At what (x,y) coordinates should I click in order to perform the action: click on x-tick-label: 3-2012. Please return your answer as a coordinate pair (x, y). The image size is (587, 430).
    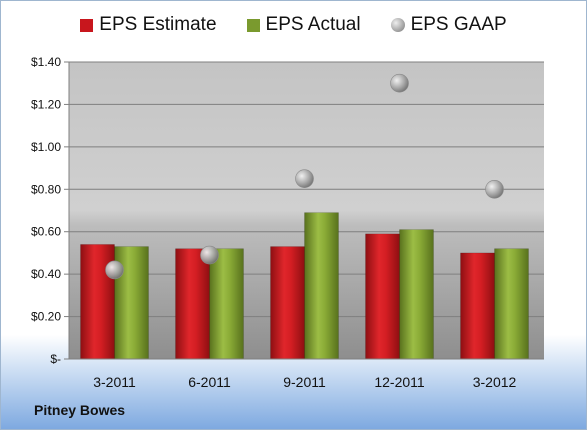
    Looking at the image, I should click on (495, 382).